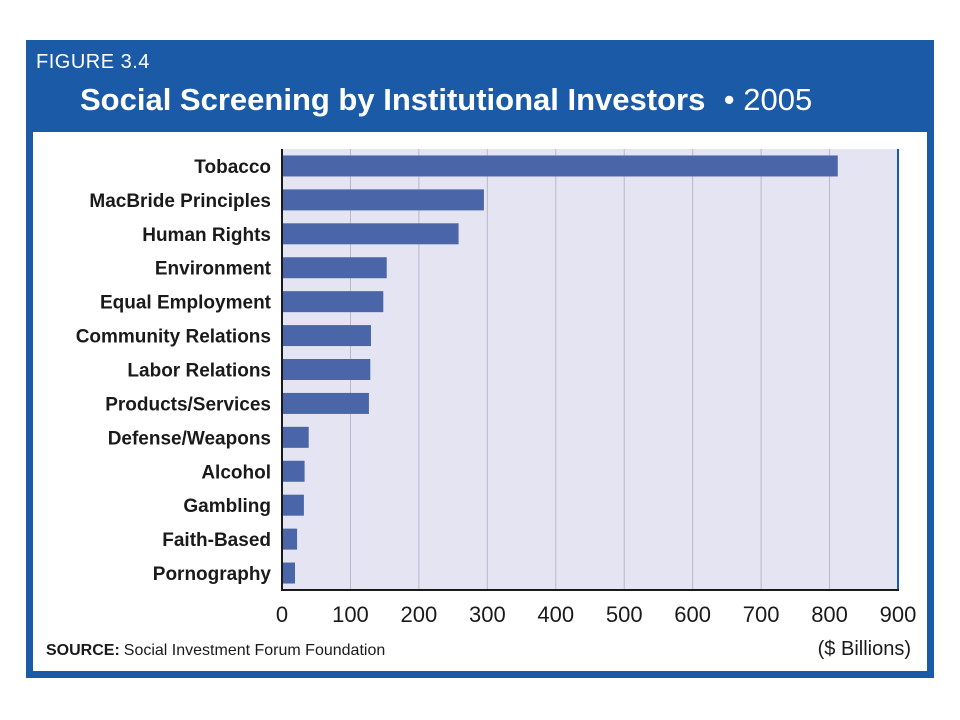  What do you see at coordinates (768, 99) in the screenshot?
I see `chart-year: • 2005` at bounding box center [768, 99].